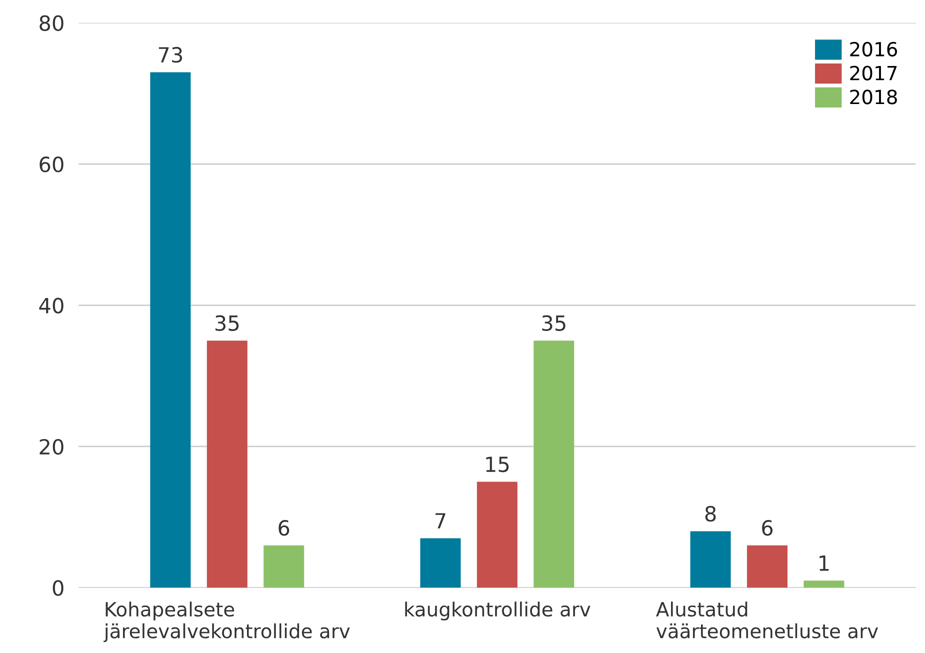 The width and height of the screenshot is (925, 653). What do you see at coordinates (873, 73) in the screenshot?
I see `legend-label: 2017` at bounding box center [873, 73].